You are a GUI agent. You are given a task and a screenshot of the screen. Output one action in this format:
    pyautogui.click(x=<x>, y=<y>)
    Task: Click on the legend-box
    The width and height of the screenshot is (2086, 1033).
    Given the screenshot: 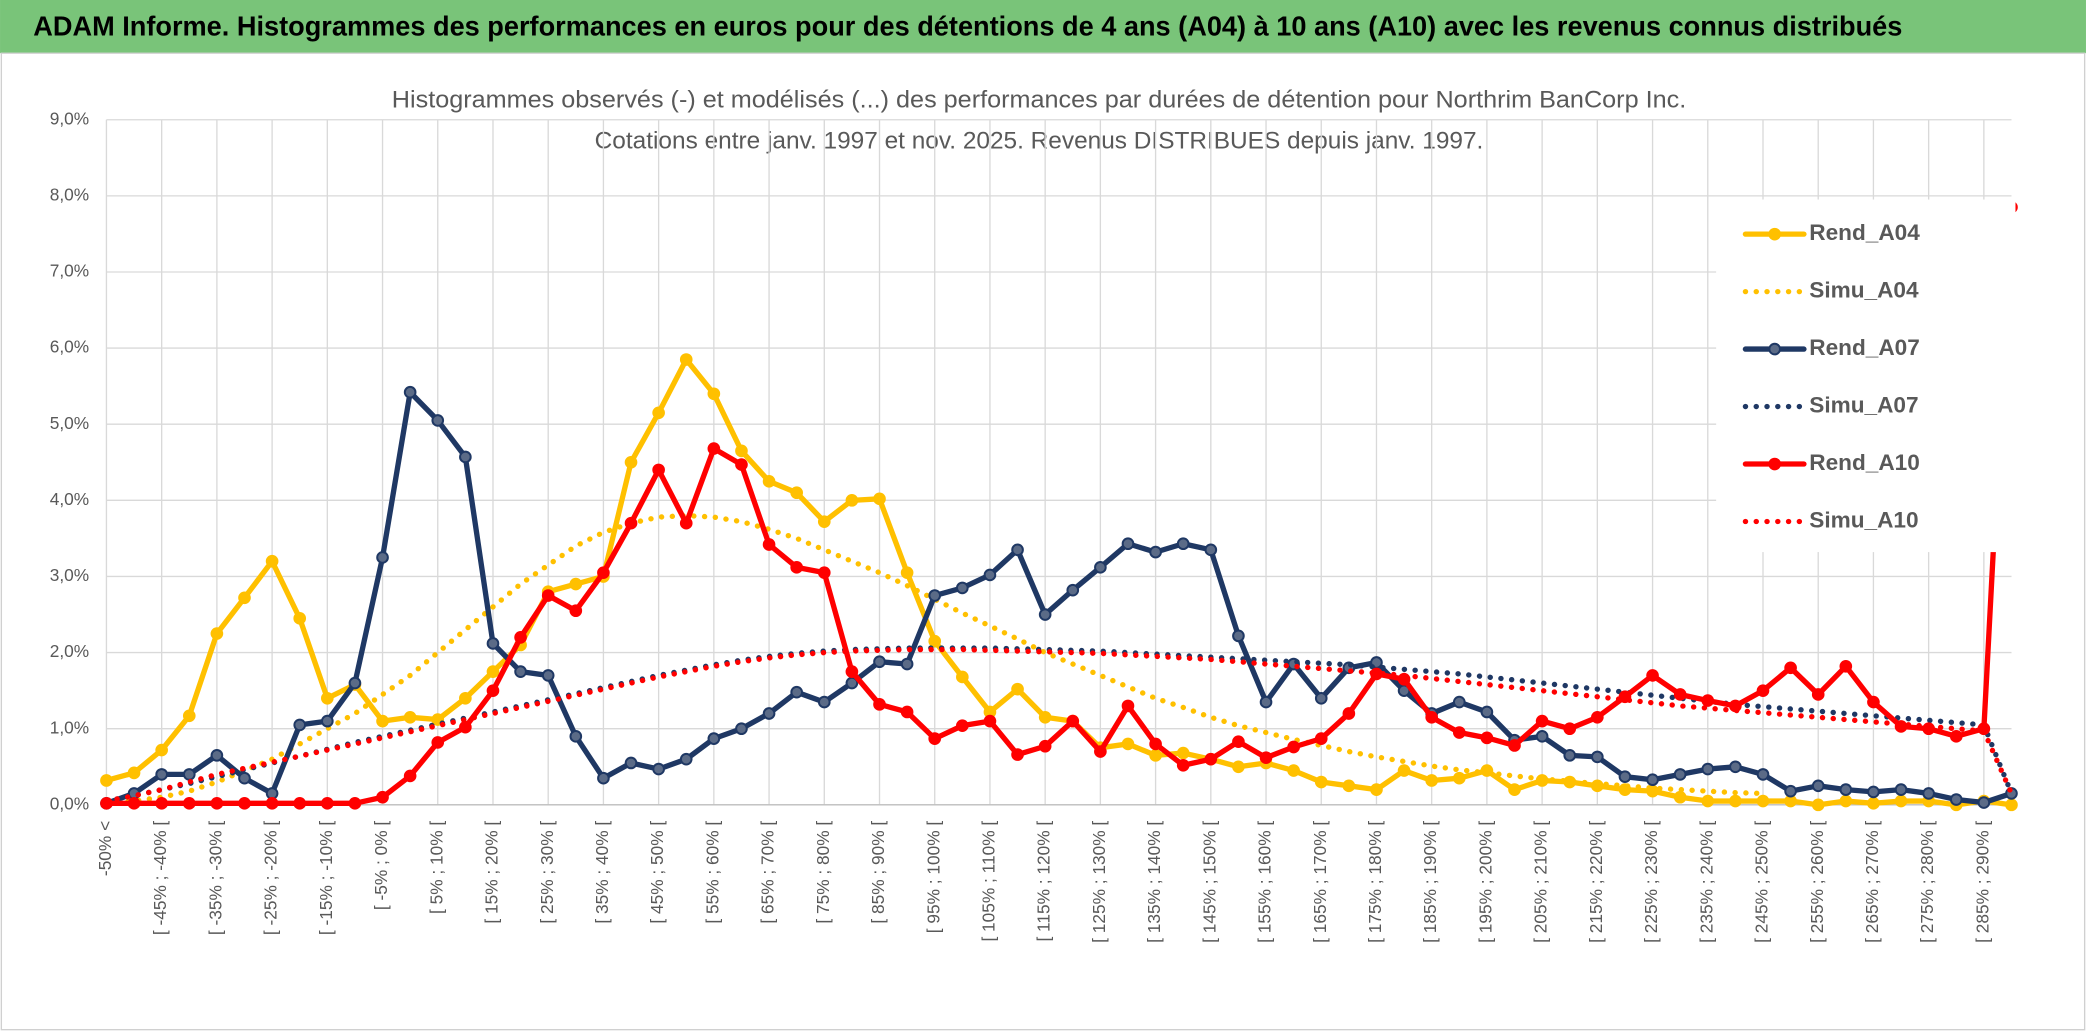 What is the action you would take?
    pyautogui.click(x=1866, y=376)
    